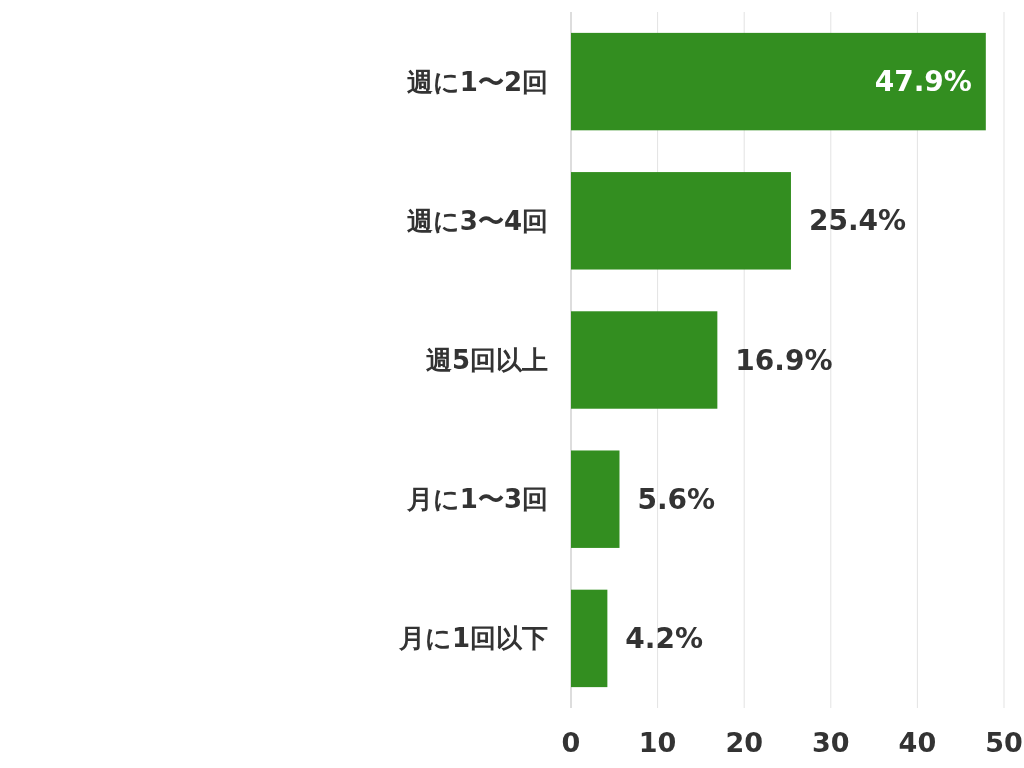  What do you see at coordinates (676, 499) in the screenshot?
I see `data-label: 5.6%` at bounding box center [676, 499].